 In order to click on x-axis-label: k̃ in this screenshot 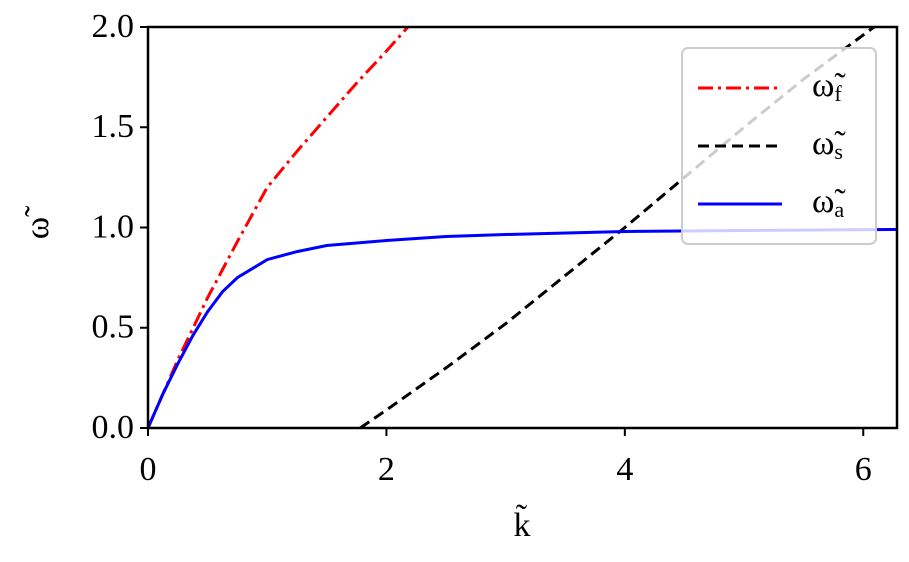, I will do `click(522, 524)`.